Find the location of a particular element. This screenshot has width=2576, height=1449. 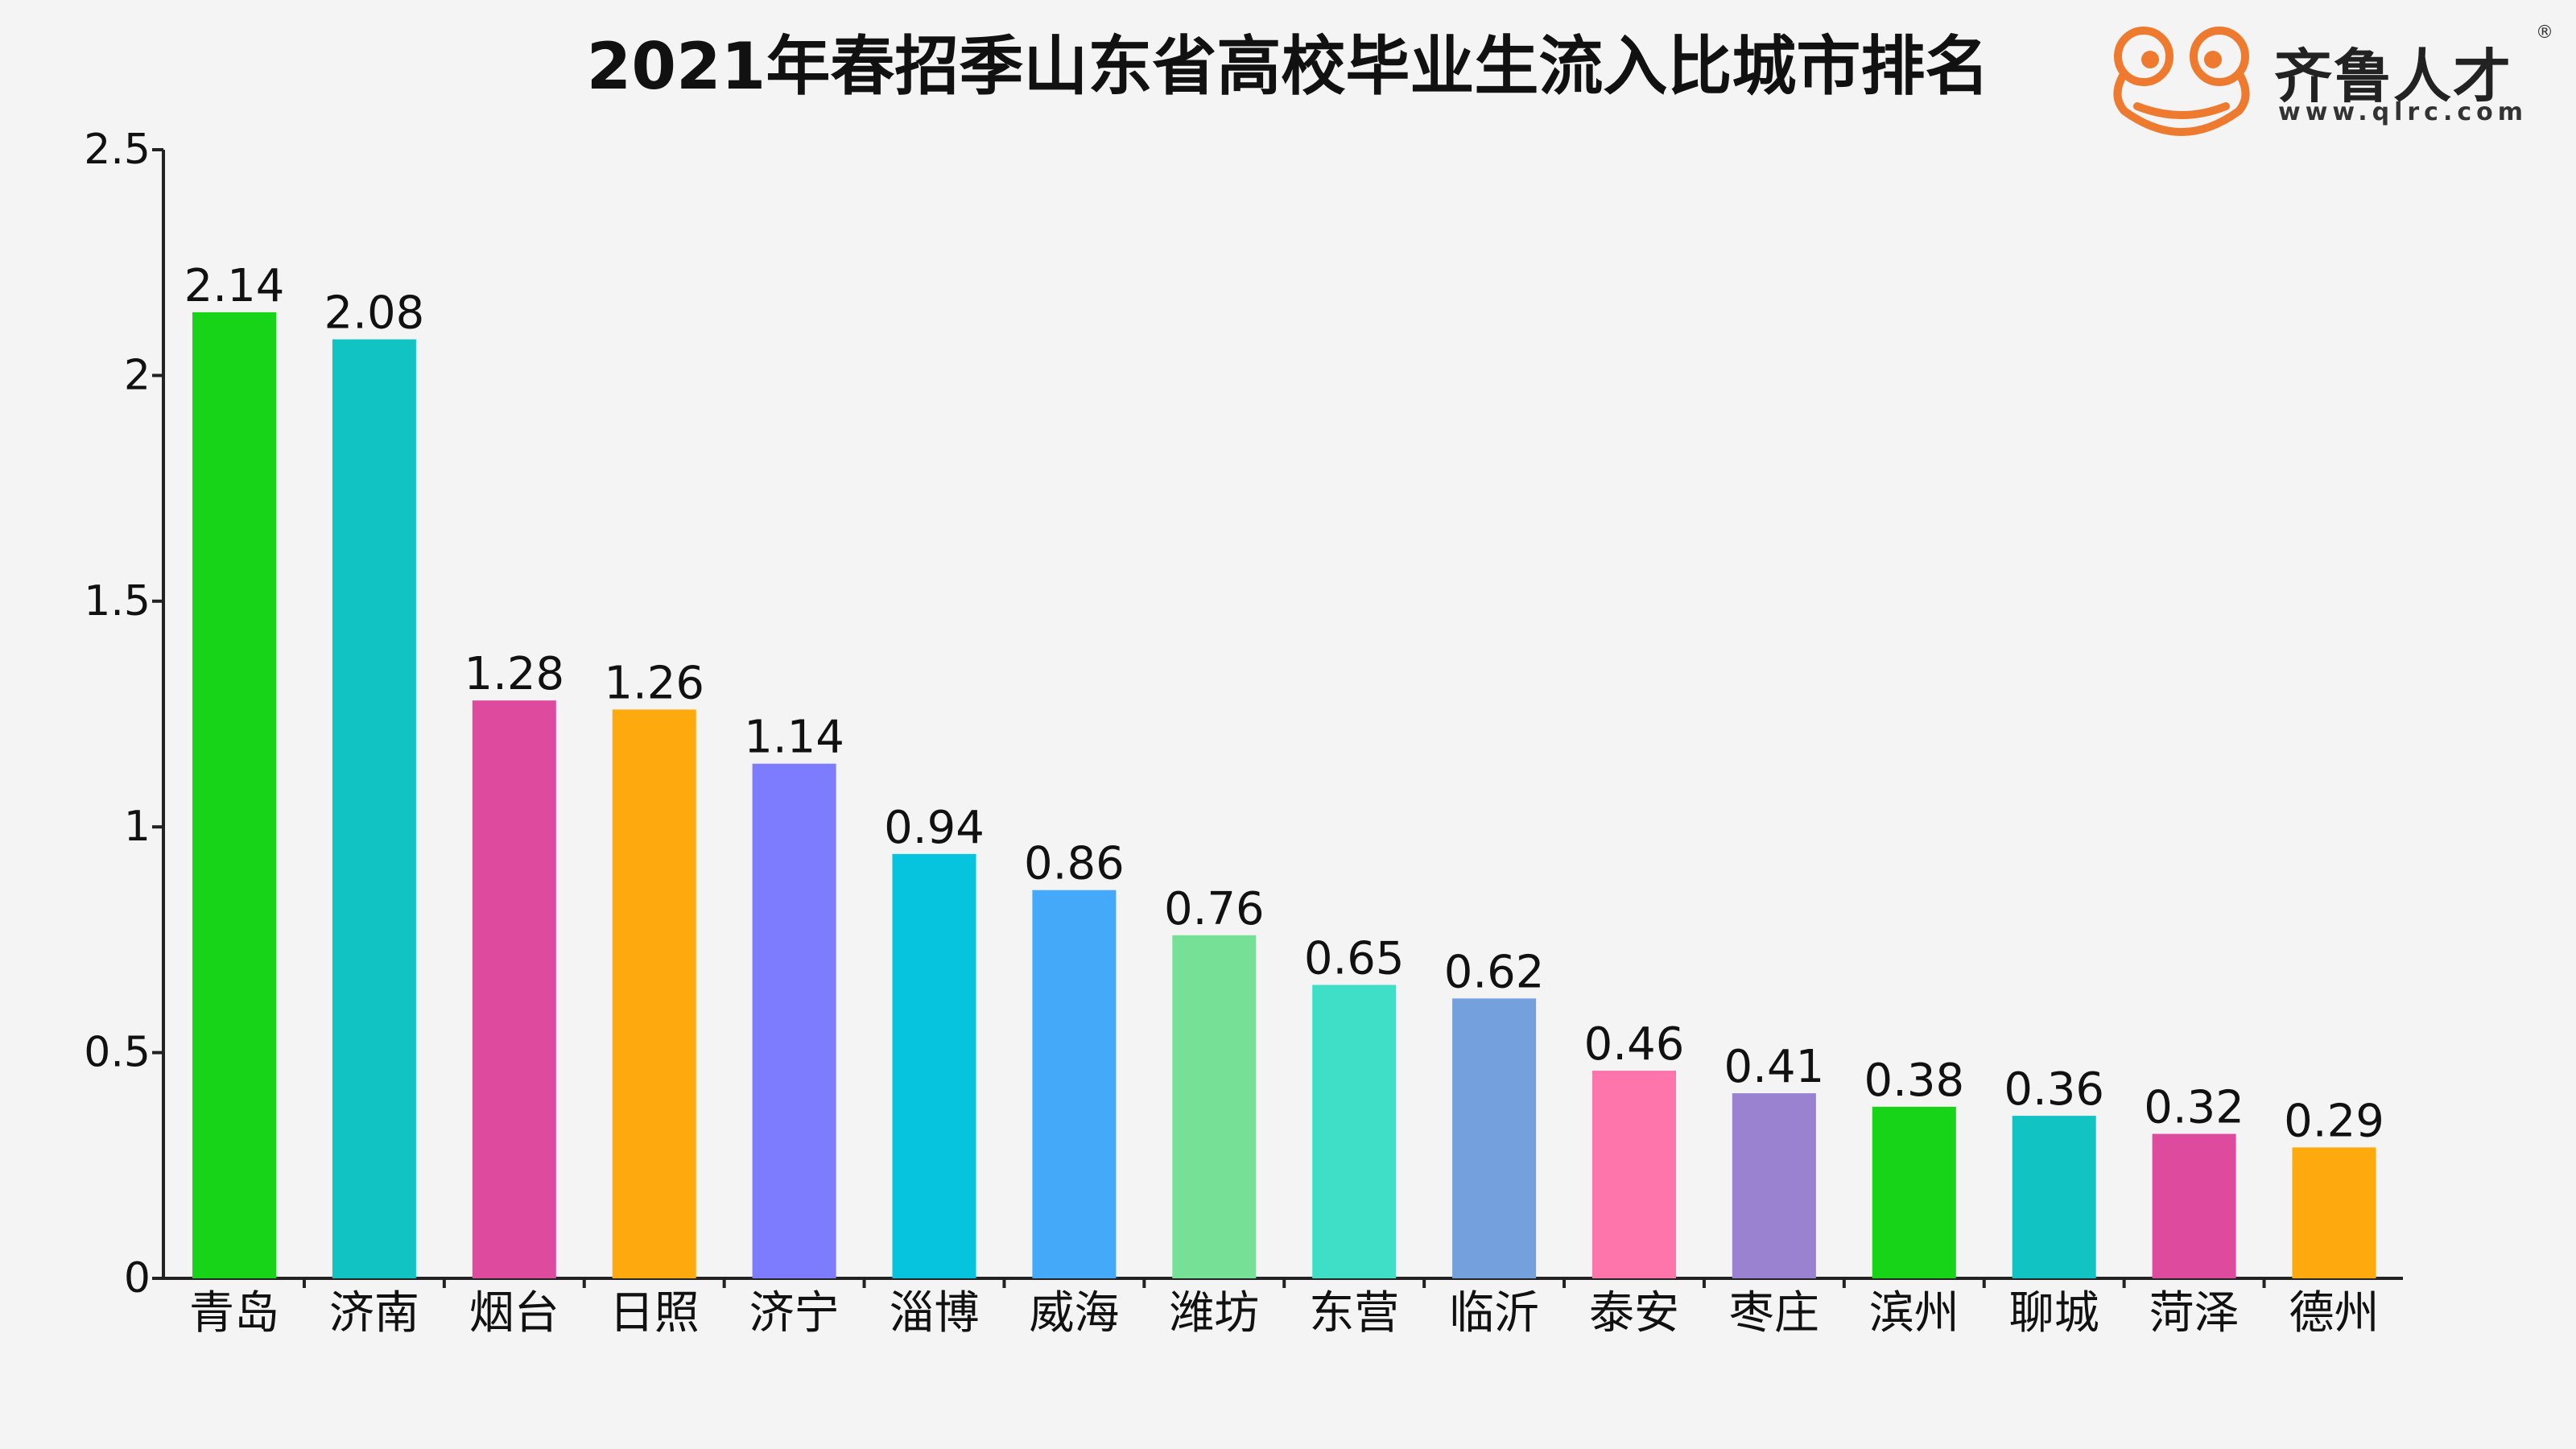

bar-value-label: 0.65 is located at coordinates (1354, 958).